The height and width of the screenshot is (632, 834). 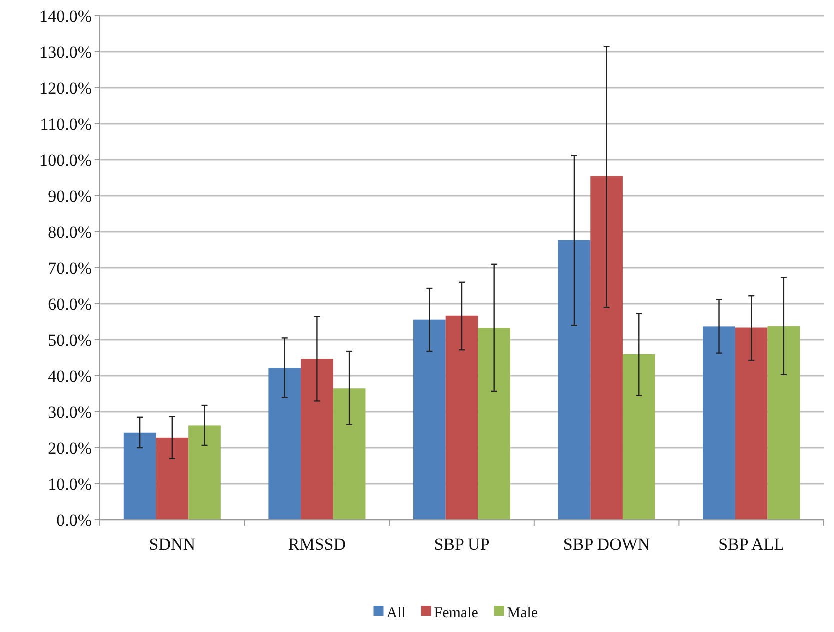 What do you see at coordinates (70, 484) in the screenshot?
I see `y-tick-label: 10.0%` at bounding box center [70, 484].